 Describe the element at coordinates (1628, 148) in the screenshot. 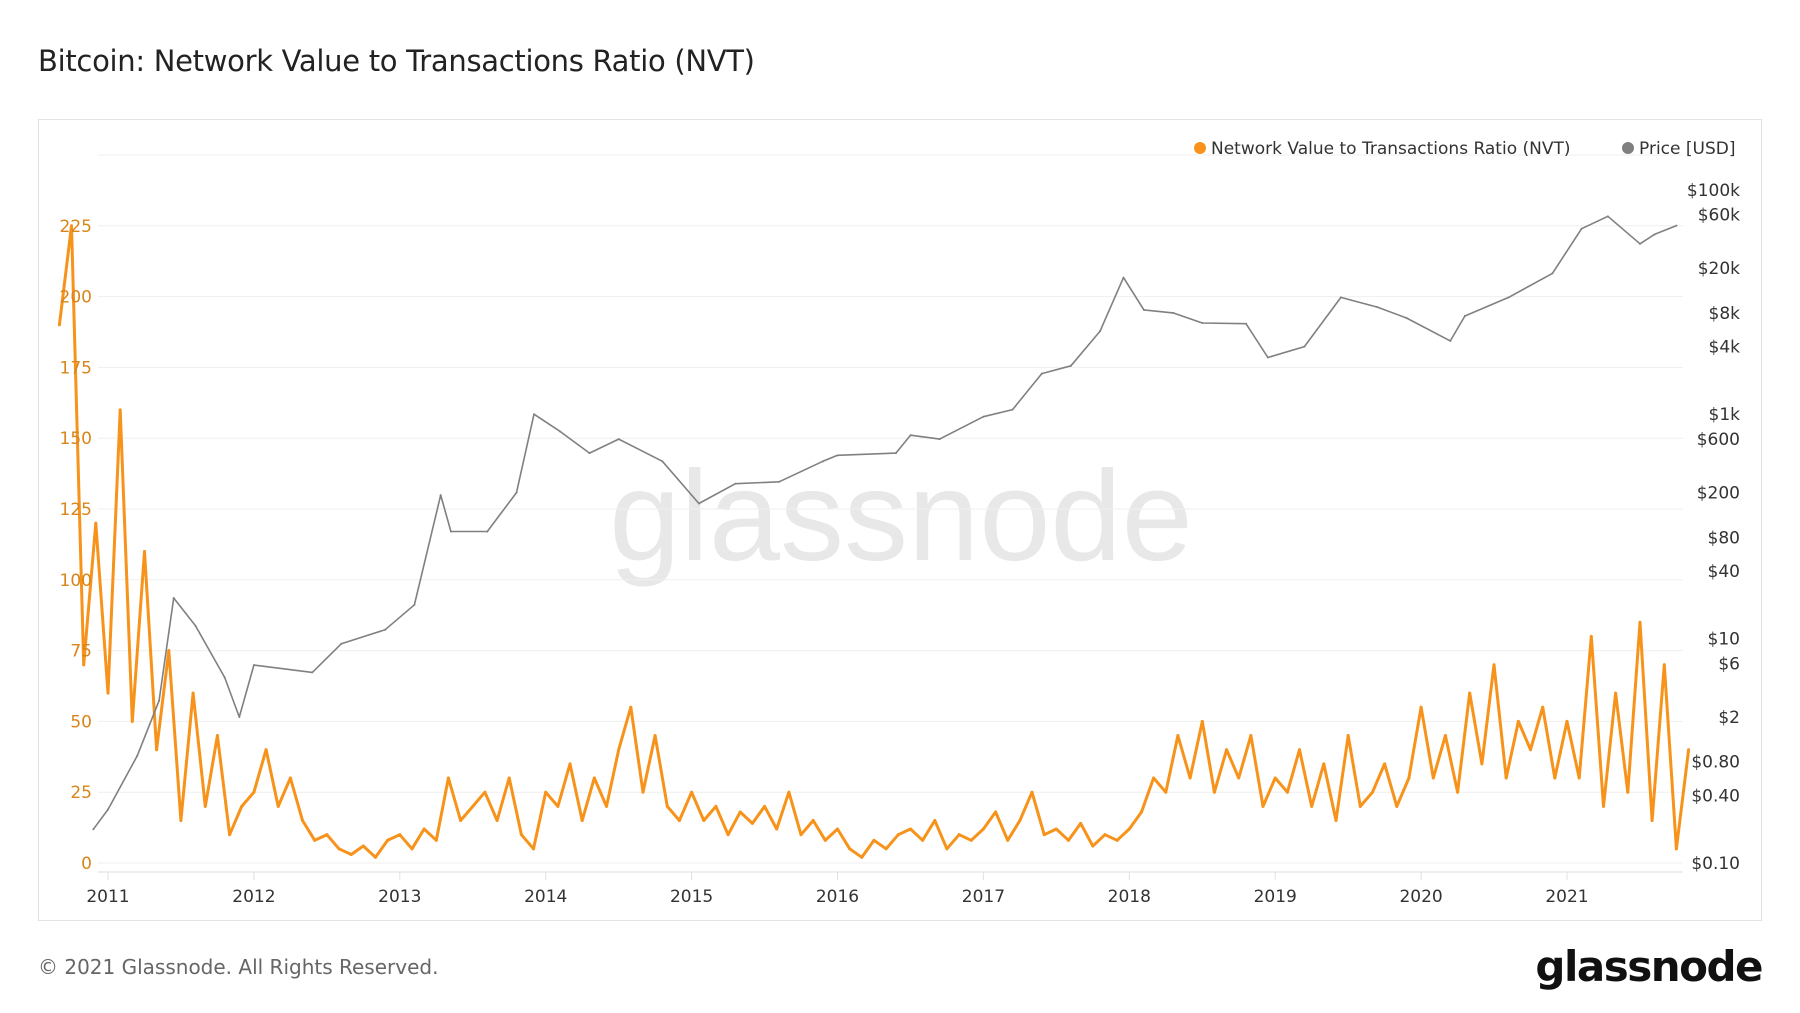

I see `legend-price-dot` at that location.